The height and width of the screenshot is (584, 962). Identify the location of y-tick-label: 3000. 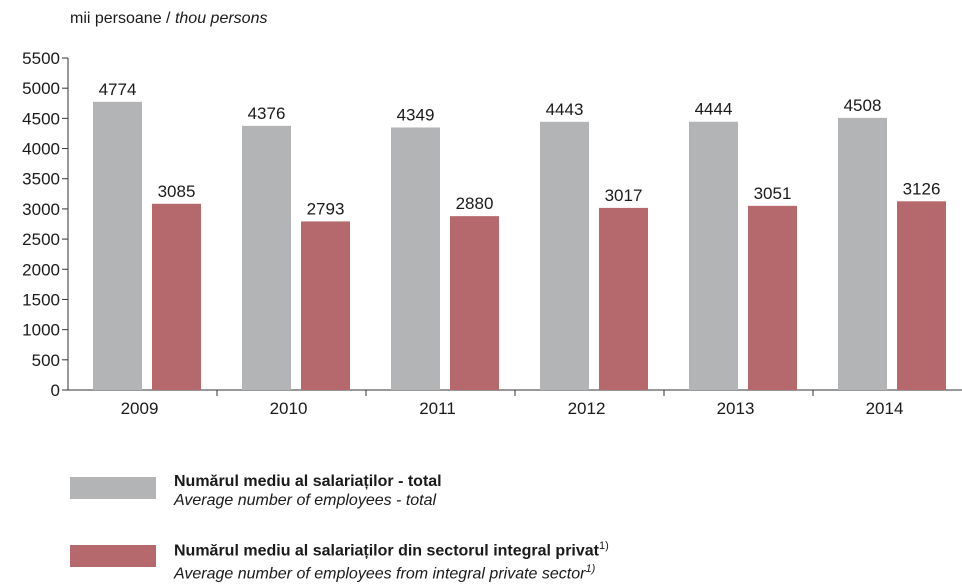
(41, 209).